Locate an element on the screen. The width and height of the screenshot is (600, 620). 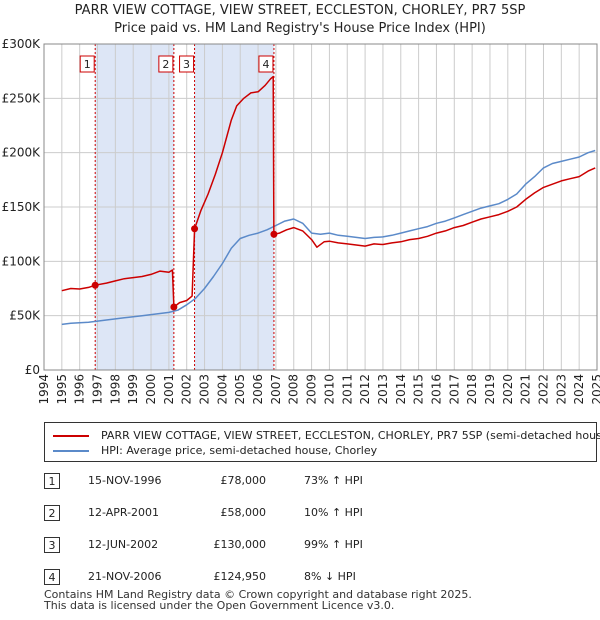
y-tick-label: £300K is located at coordinates (22, 44).